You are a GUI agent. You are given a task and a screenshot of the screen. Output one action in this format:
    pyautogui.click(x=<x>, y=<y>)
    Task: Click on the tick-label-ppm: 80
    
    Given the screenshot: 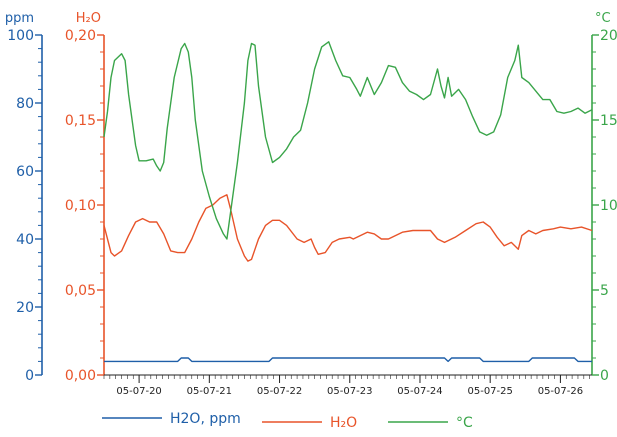 What is the action you would take?
    pyautogui.click(x=25, y=104)
    